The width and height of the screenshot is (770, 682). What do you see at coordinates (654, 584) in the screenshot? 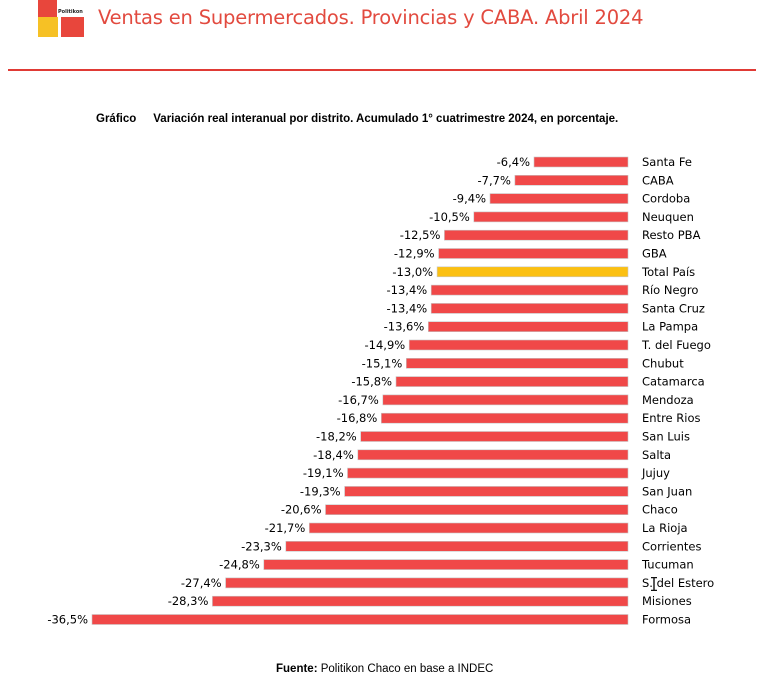
I see `text-cursor-icon` at bounding box center [654, 584].